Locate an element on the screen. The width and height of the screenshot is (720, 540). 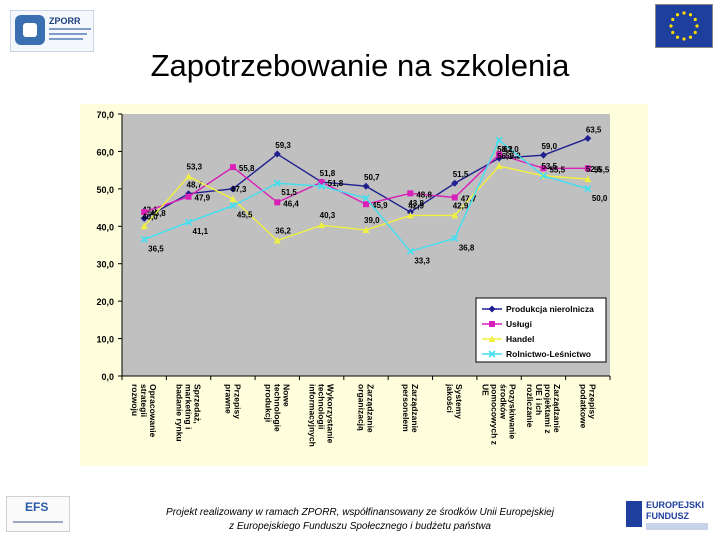
y-tick-label: 50,0 is located at coordinates (105, 190).